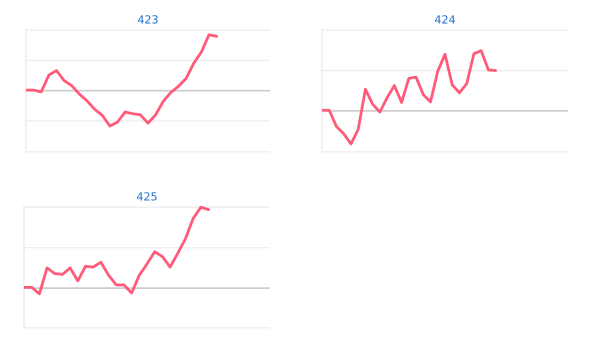  I want to click on chart-title: 423, so click(148, 19).